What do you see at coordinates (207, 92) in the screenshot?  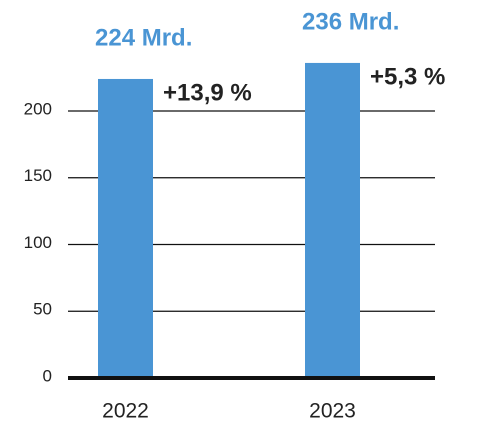 I see `growth-annotation: +13,9 %` at bounding box center [207, 92].